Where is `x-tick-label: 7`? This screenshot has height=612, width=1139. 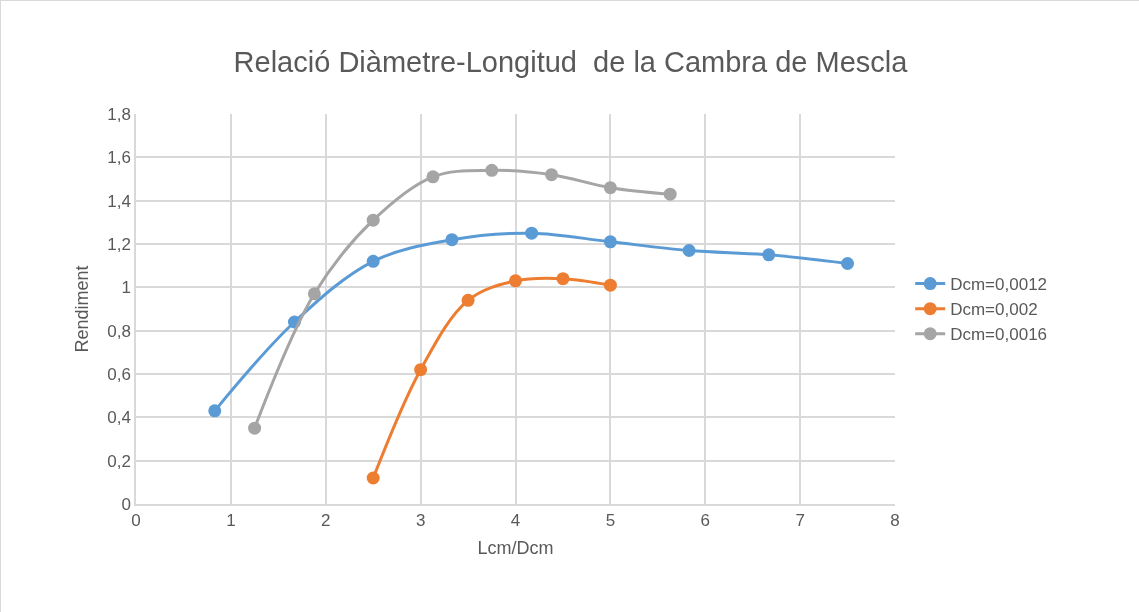 x-tick-label: 7 is located at coordinates (800, 521).